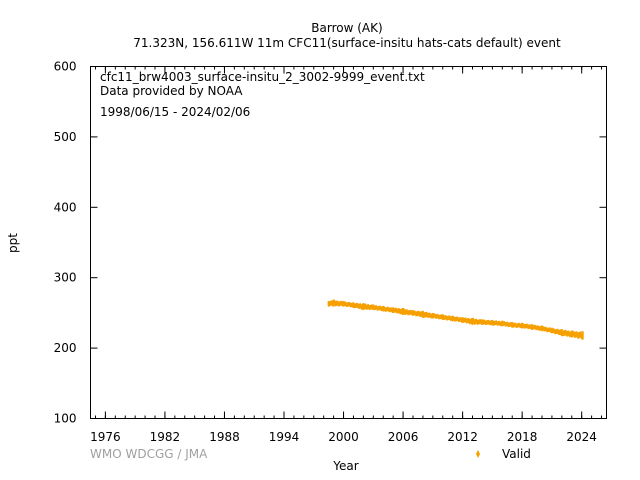 This screenshot has width=640, height=480. I want to click on y-tick-label: 500, so click(65, 137).